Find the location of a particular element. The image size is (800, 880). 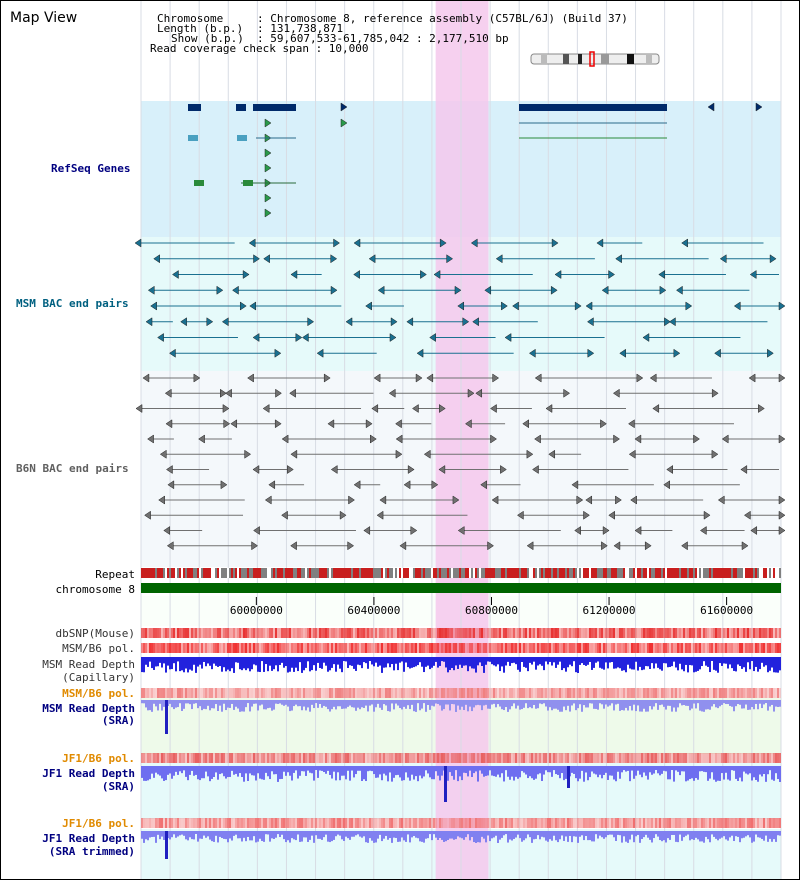

chromosome-bar is located at coordinates (461, 588).